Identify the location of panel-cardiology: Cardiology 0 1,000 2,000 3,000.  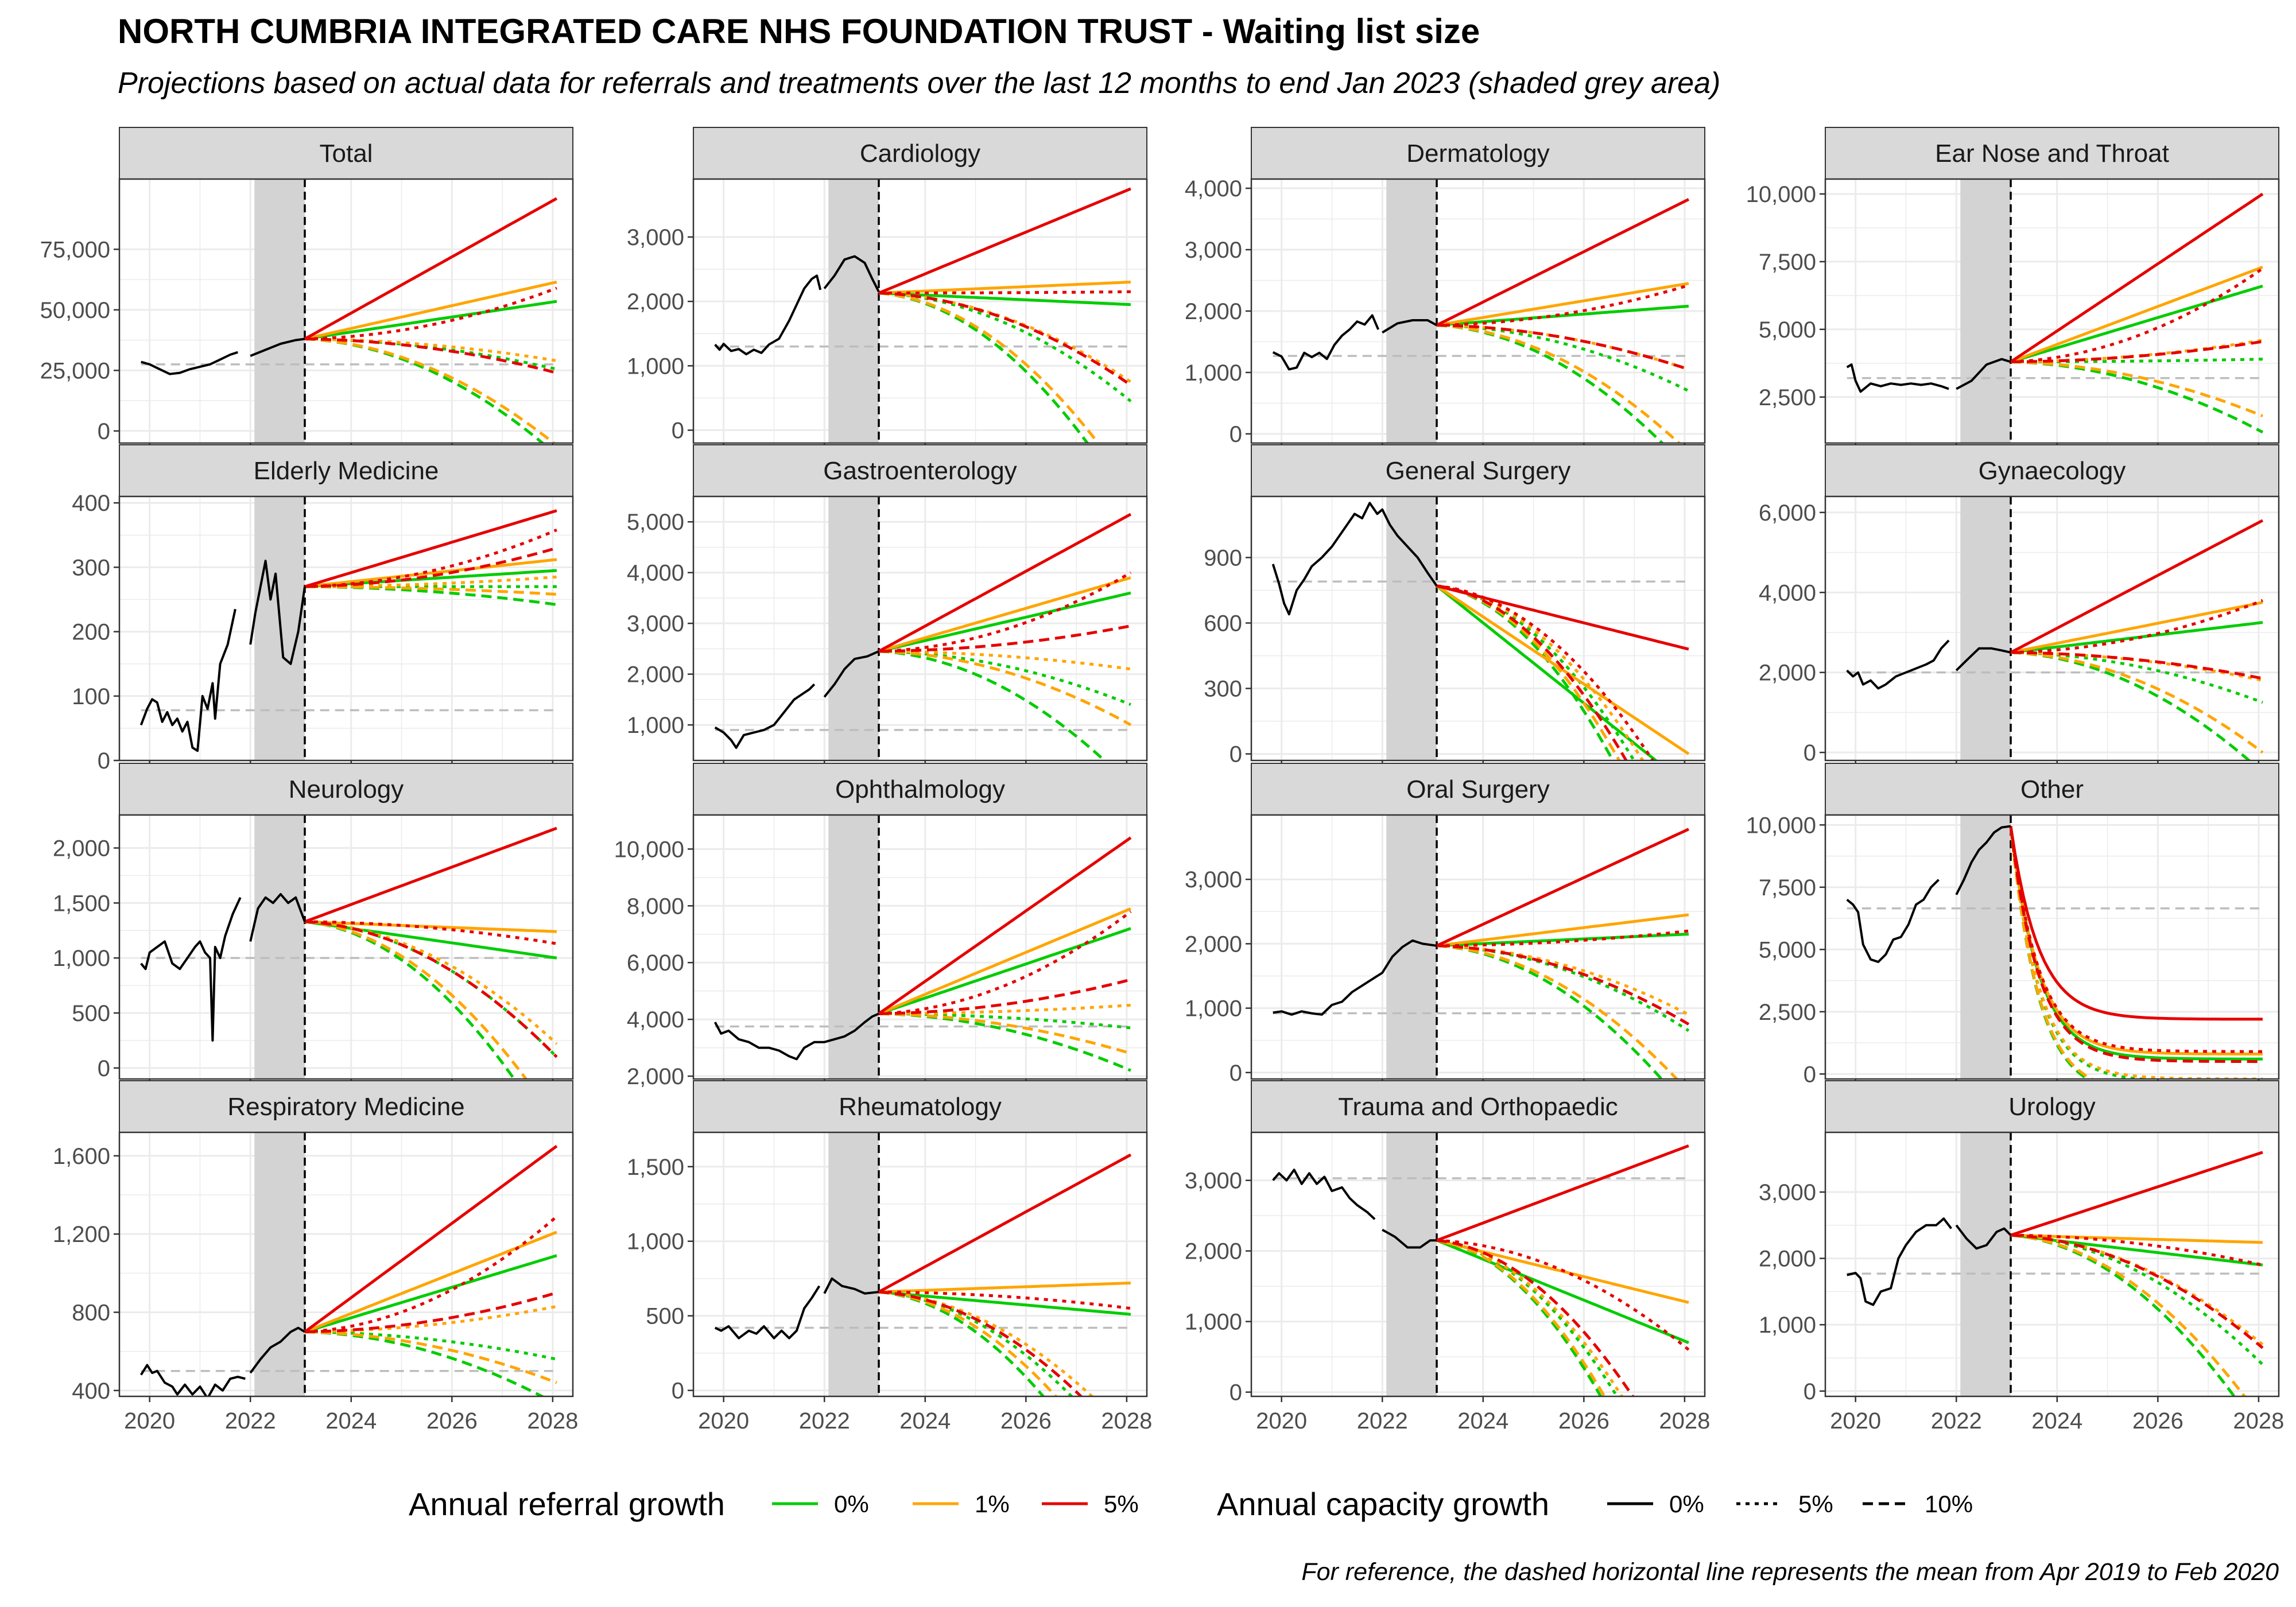
(887, 288).